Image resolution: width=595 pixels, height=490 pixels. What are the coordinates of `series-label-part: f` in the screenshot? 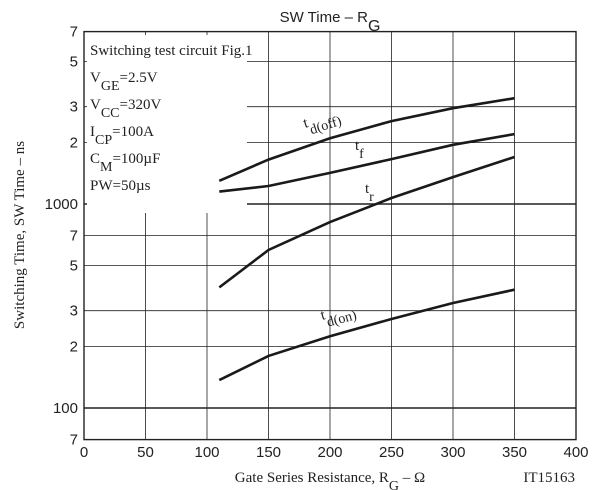 It's located at (361, 154).